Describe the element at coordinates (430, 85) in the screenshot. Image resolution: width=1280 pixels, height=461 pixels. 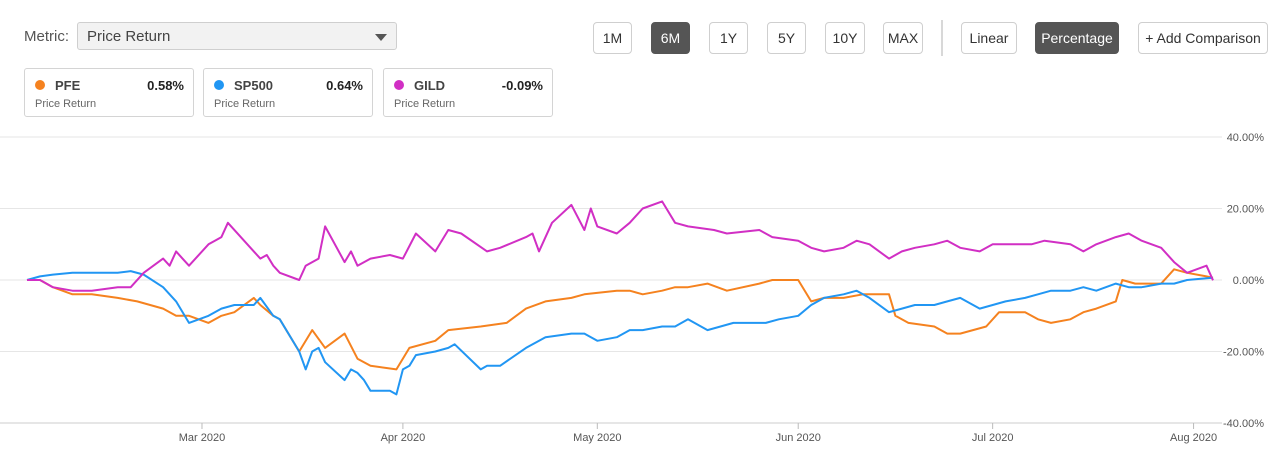
I see `legend-ticker: GILD` at that location.